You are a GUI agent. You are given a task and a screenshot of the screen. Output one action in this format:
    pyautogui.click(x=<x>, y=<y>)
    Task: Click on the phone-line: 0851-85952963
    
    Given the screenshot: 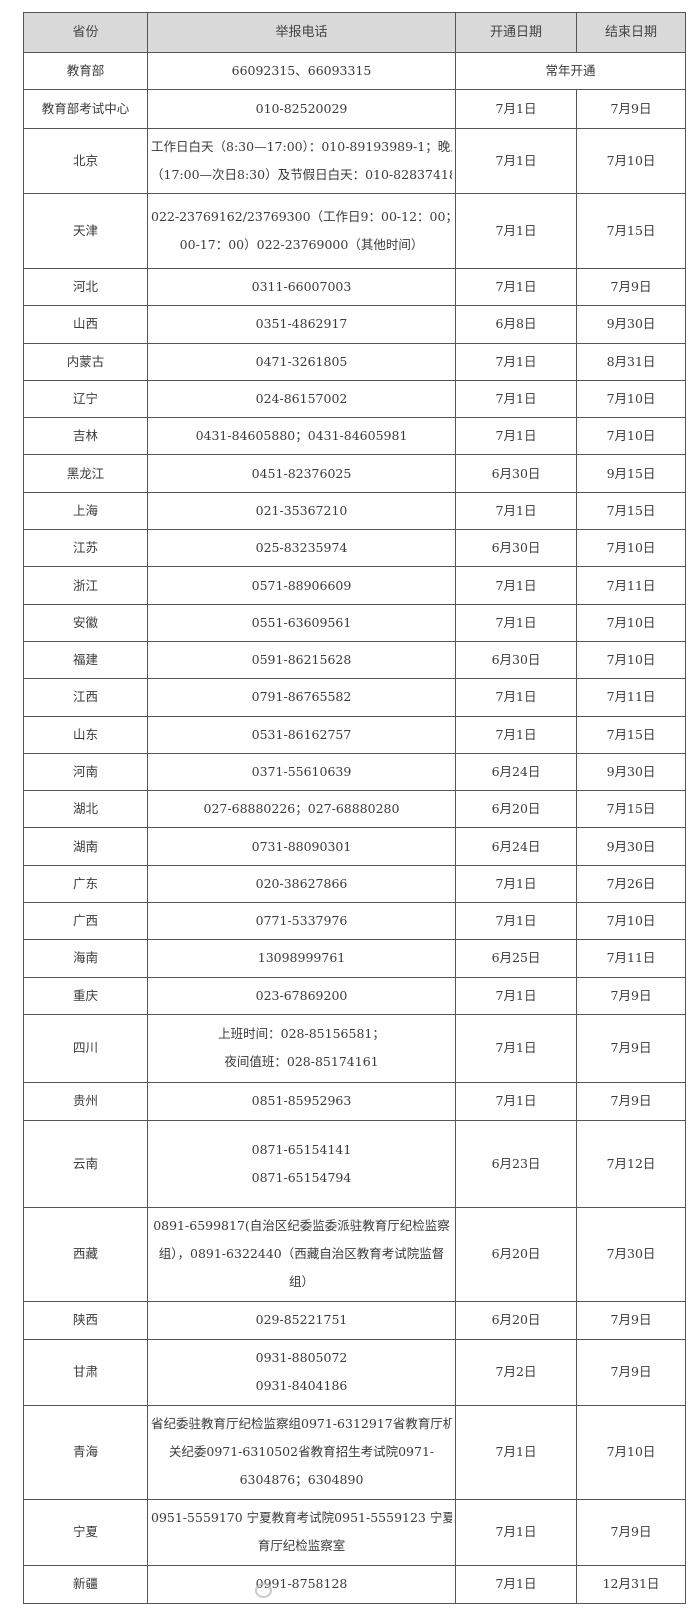 What is the action you would take?
    pyautogui.click(x=301, y=1101)
    